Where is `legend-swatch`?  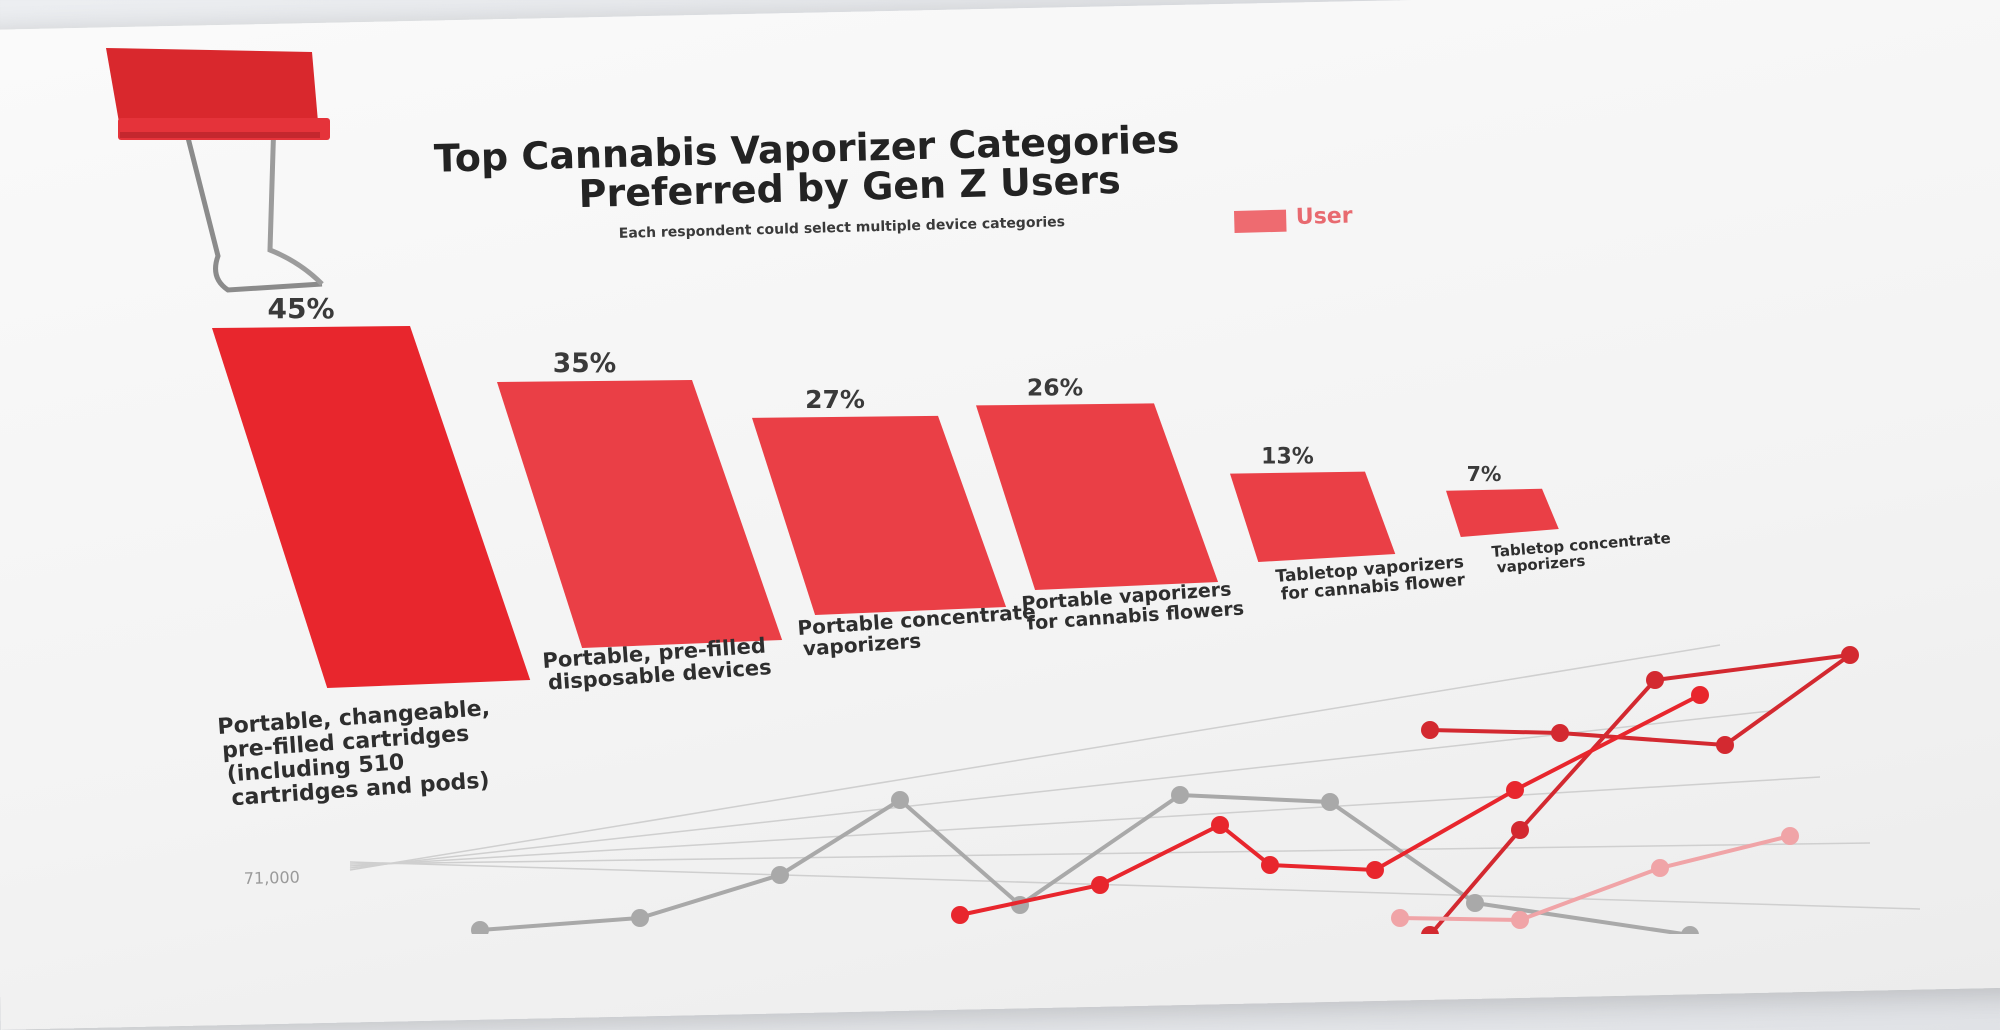 legend-swatch is located at coordinates (1260, 221).